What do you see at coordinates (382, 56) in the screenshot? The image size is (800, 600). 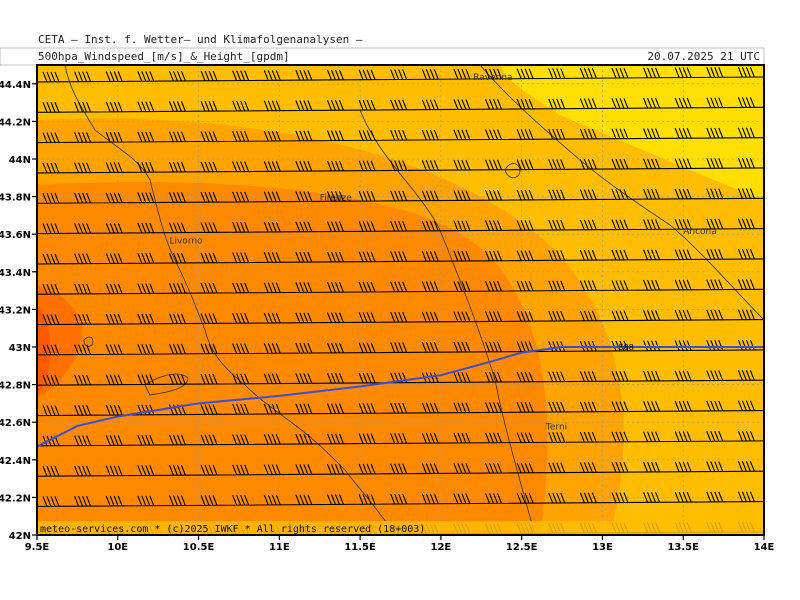 I see `title-frame` at bounding box center [382, 56].